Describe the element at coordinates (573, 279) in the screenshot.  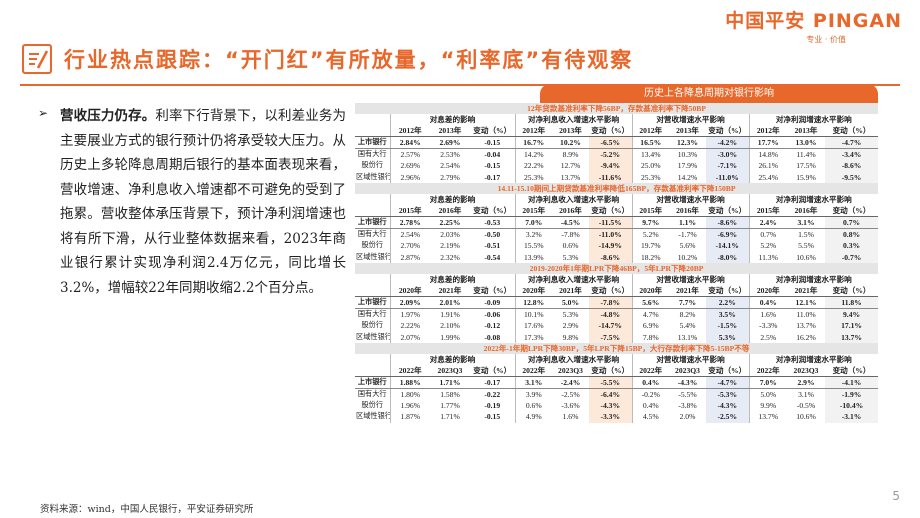
I see `group-header: 对净利息收入增速水平影响` at that location.